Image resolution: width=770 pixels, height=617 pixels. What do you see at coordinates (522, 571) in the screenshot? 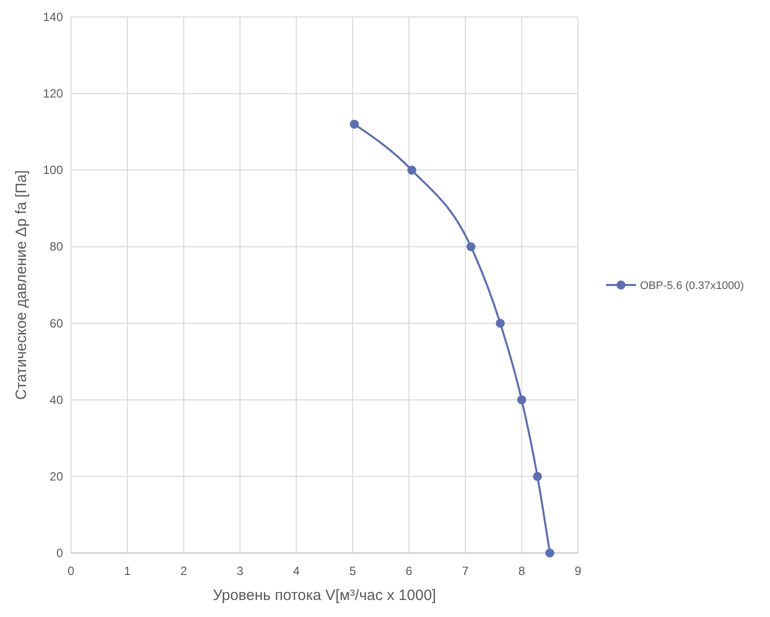
I see `x-tick-label: 8` at bounding box center [522, 571].